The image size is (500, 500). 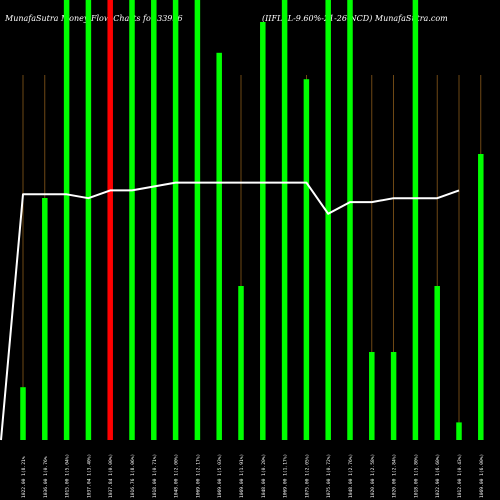 I want to click on chart-subtitle: (IIFLSL-9.60%-21-26-NCD) MunafaSutra.com, so click(x=355, y=18).